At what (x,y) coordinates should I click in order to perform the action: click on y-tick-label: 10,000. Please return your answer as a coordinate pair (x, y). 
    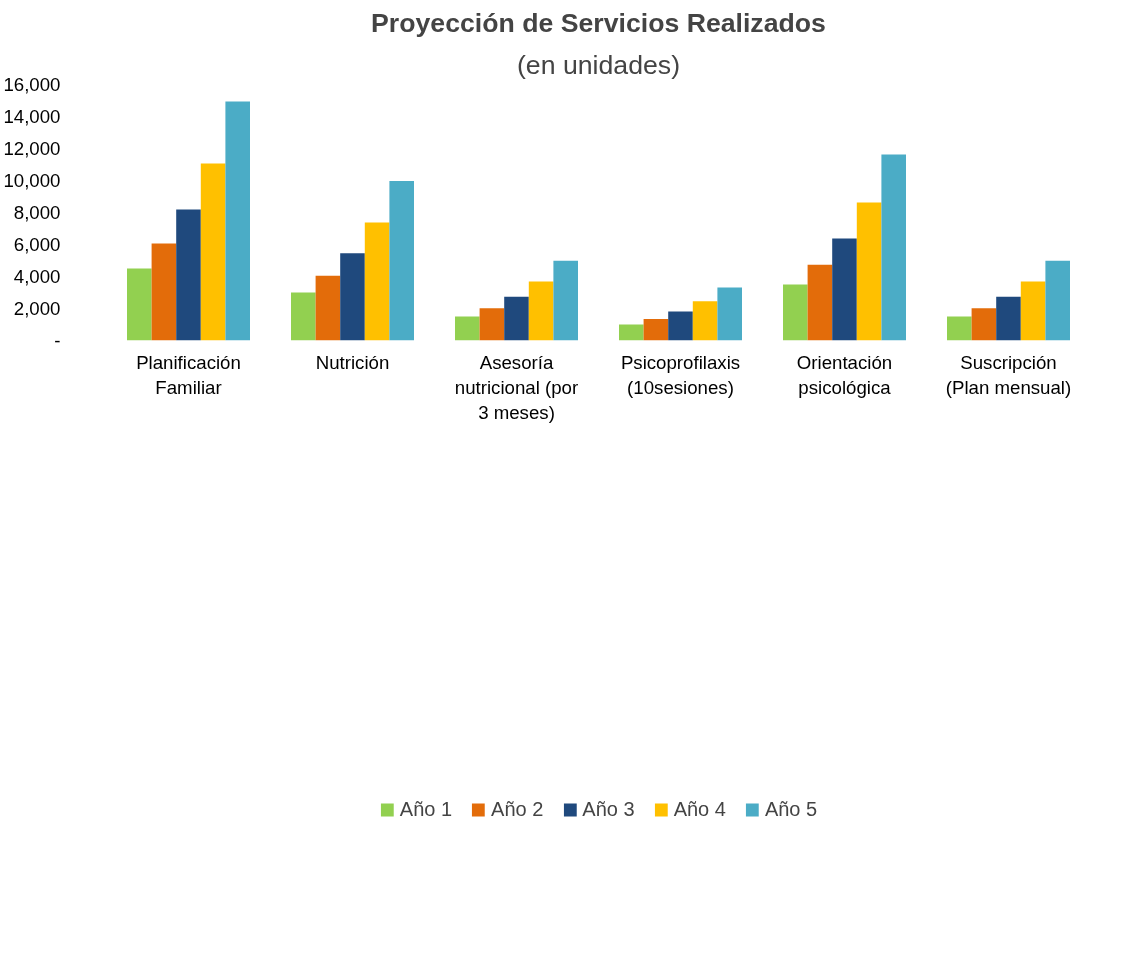
    Looking at the image, I should click on (32, 180).